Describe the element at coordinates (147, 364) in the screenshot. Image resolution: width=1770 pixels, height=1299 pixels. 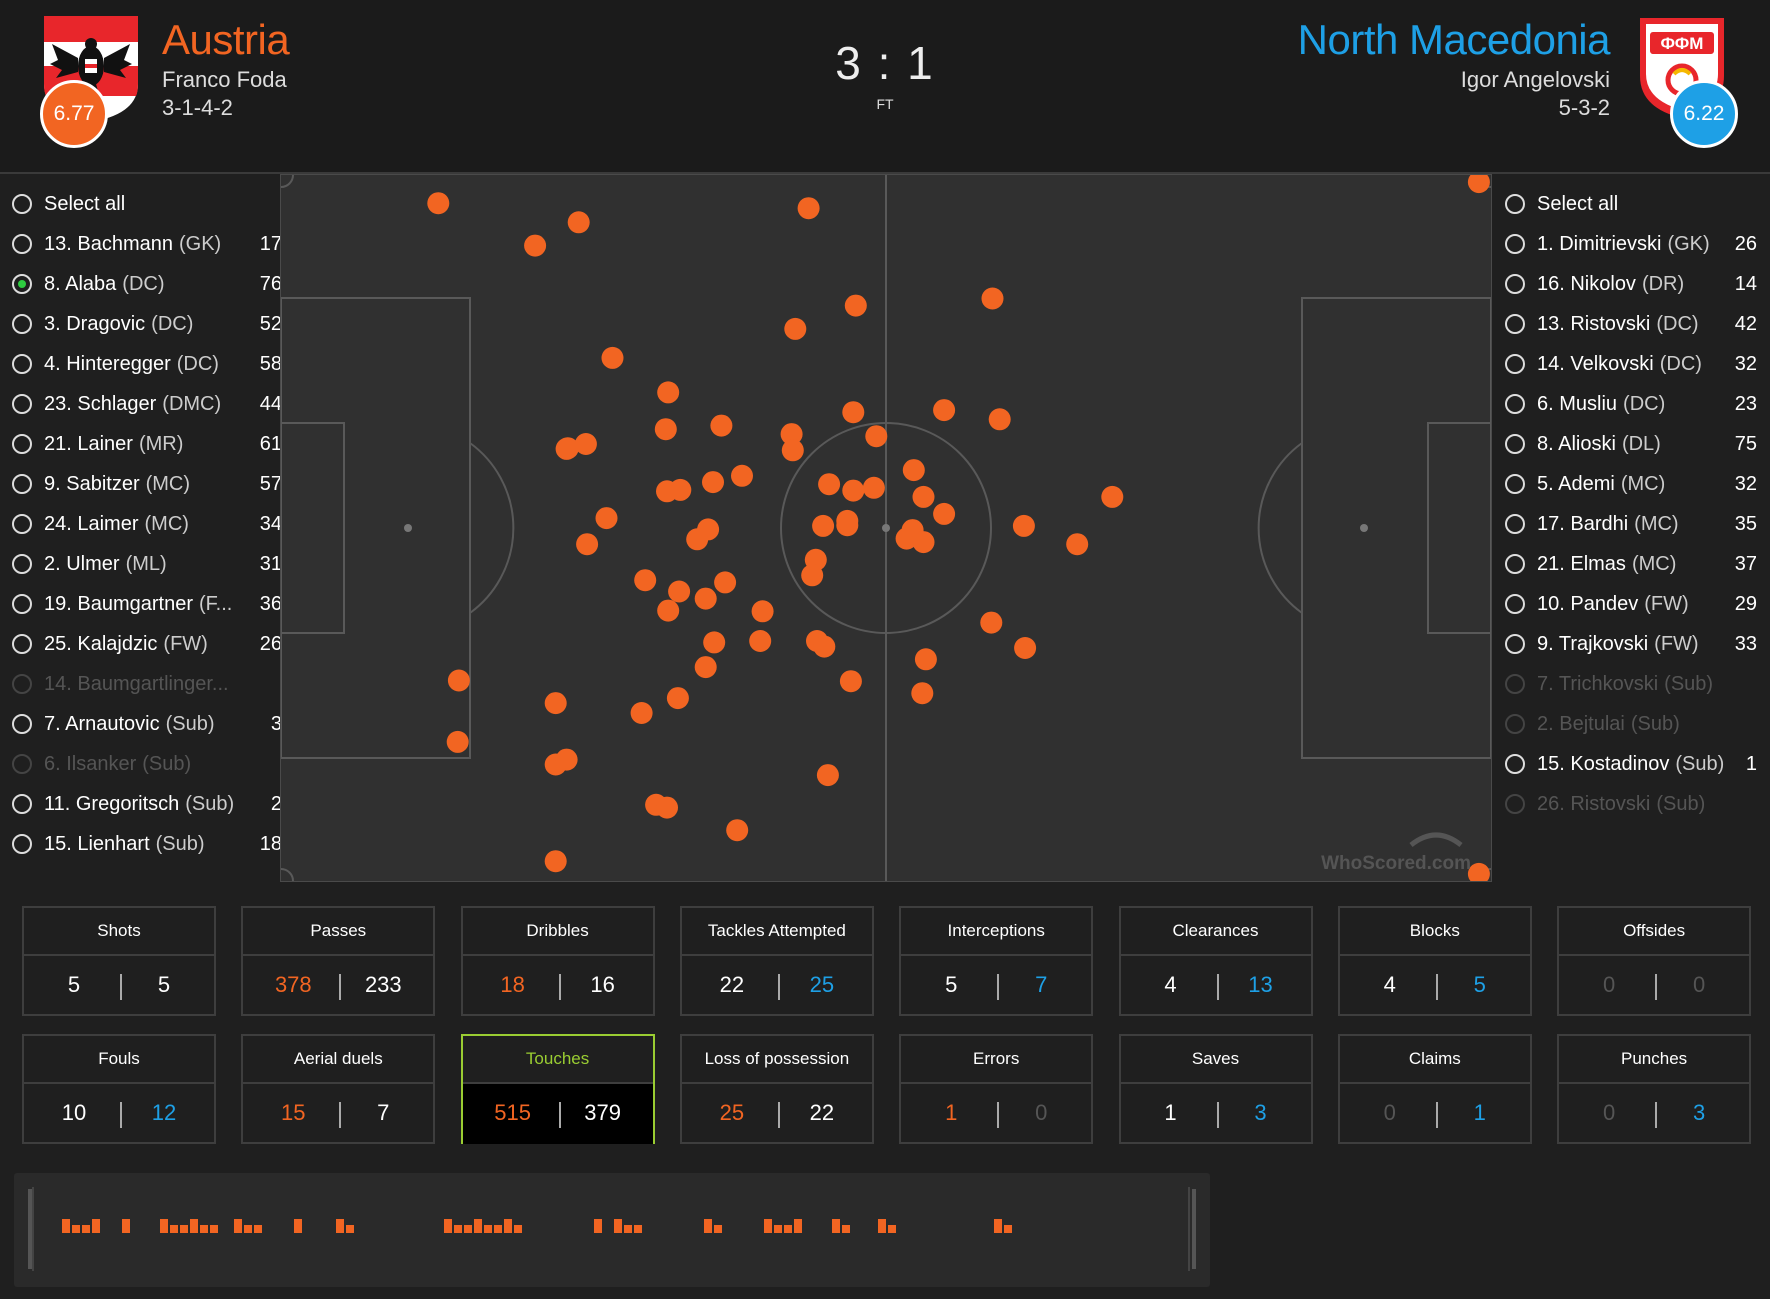
I see `home-player-row: 4. Hinteregger (DC) 58` at that location.